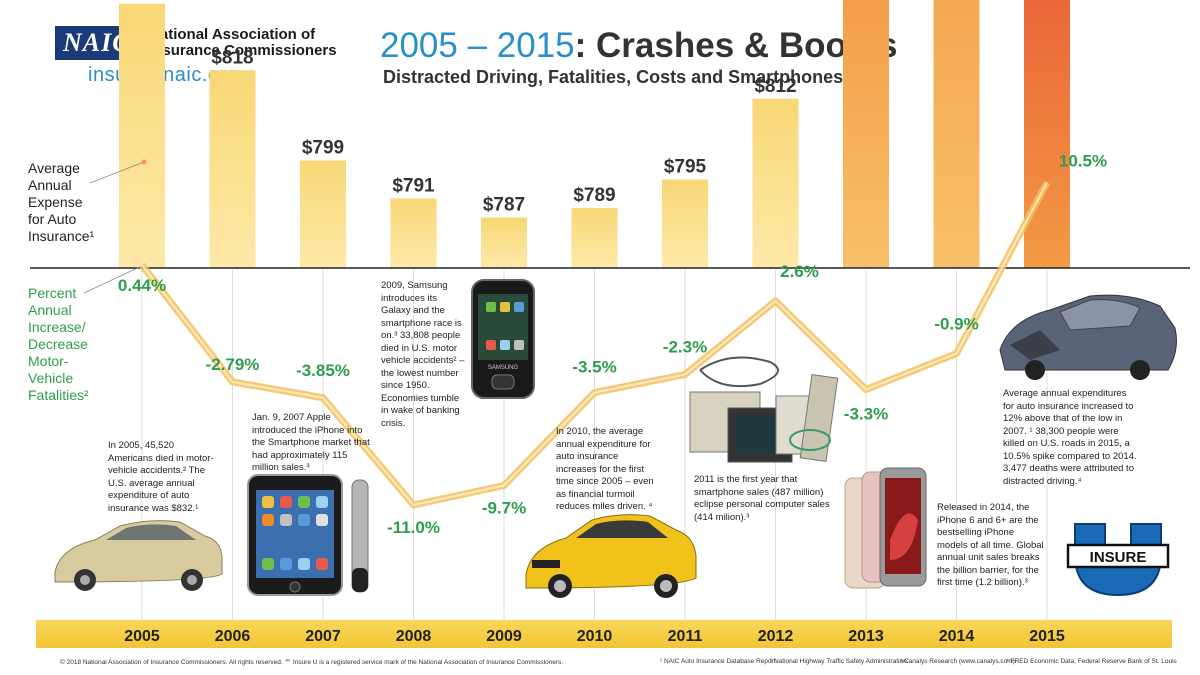 This screenshot has width=1200, height=675. What do you see at coordinates (232, 34) in the screenshot?
I see `org-name-line1: National Association of` at bounding box center [232, 34].